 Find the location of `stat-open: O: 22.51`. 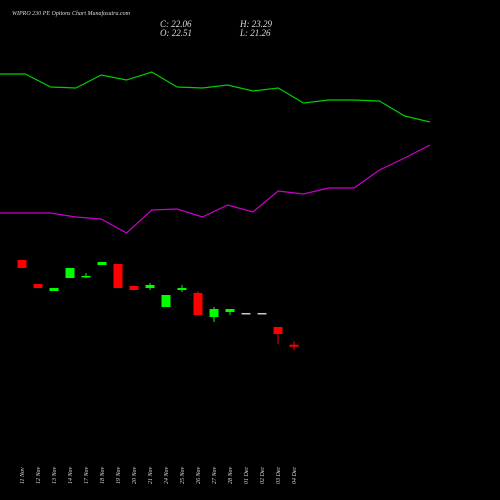

stat-open: O: 22.51 is located at coordinates (176, 33).